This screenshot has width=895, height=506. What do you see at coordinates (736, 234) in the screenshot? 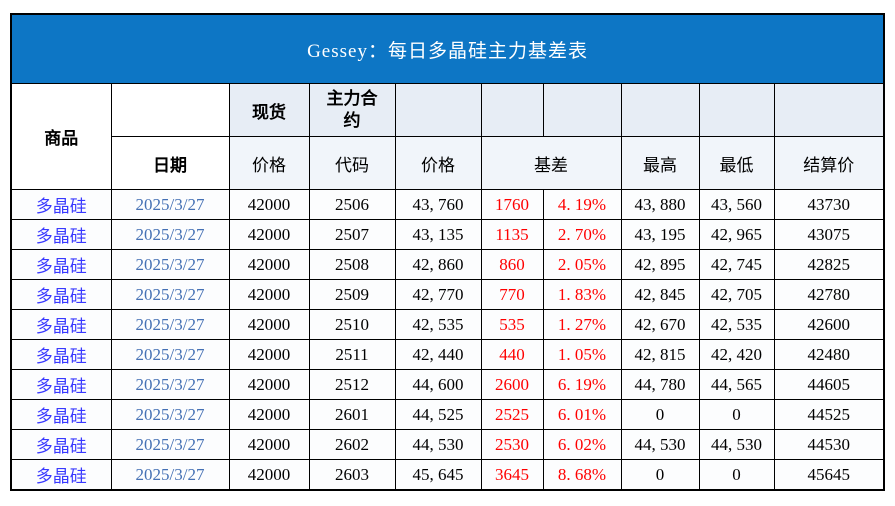
I see `low-cell: 42, 965` at bounding box center [736, 234].